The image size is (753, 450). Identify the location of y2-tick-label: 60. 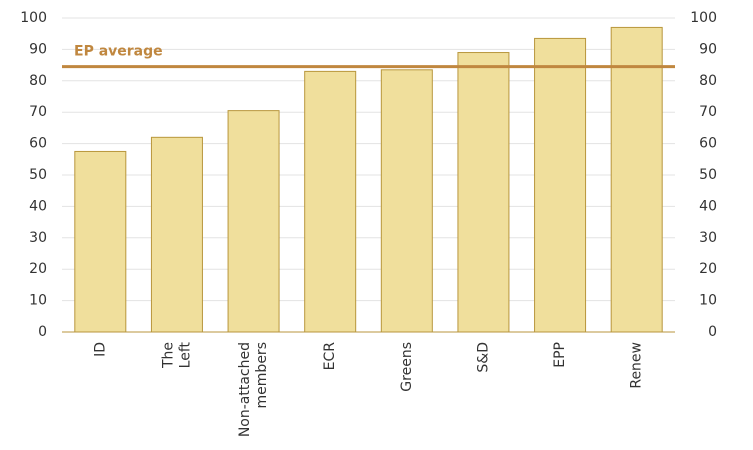
(708, 144).